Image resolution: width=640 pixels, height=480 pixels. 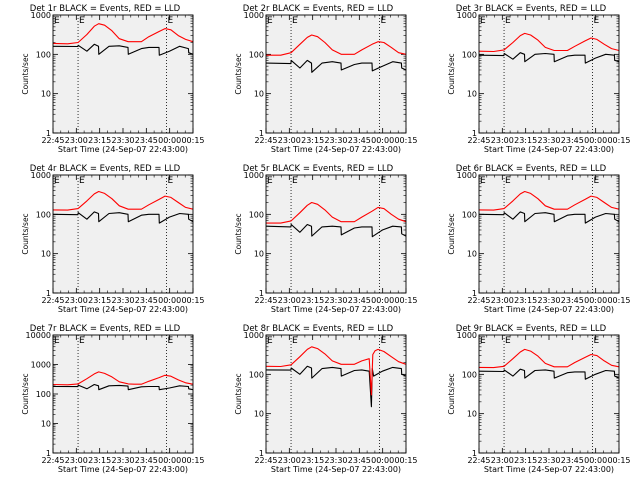 I want to click on panel-title: Det 8r BLACK = Events, RED = LLD, so click(x=318, y=329).